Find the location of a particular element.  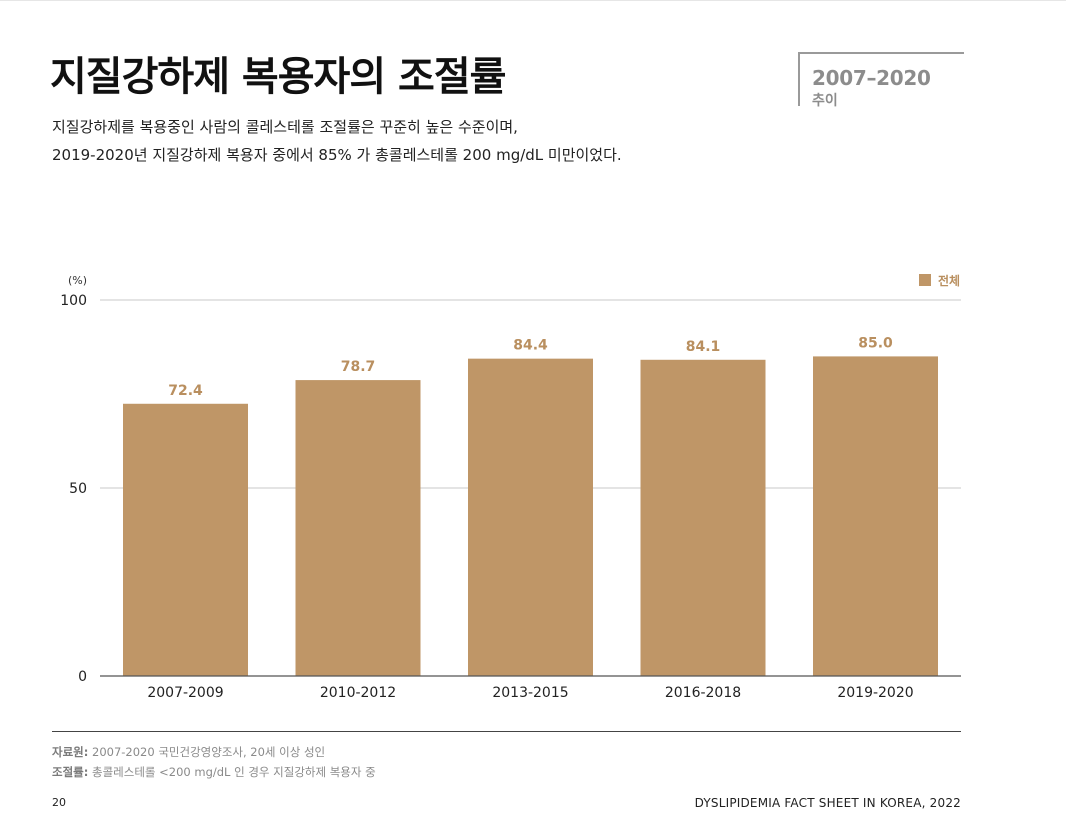

subtitle-line-1: 지질강하제를 복용중인 사람의 콜레스테롤 조절률은 꾸준히 높은 수준이며, is located at coordinates (285, 127).